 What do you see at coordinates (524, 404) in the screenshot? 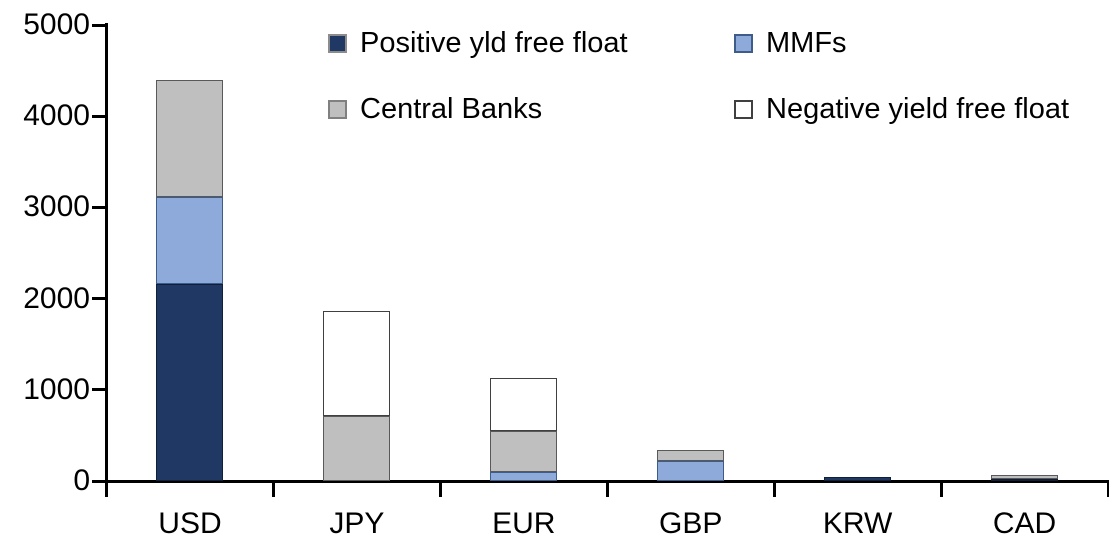
I see `bar-segment-eur-negative-yield-free-float` at bounding box center [524, 404].